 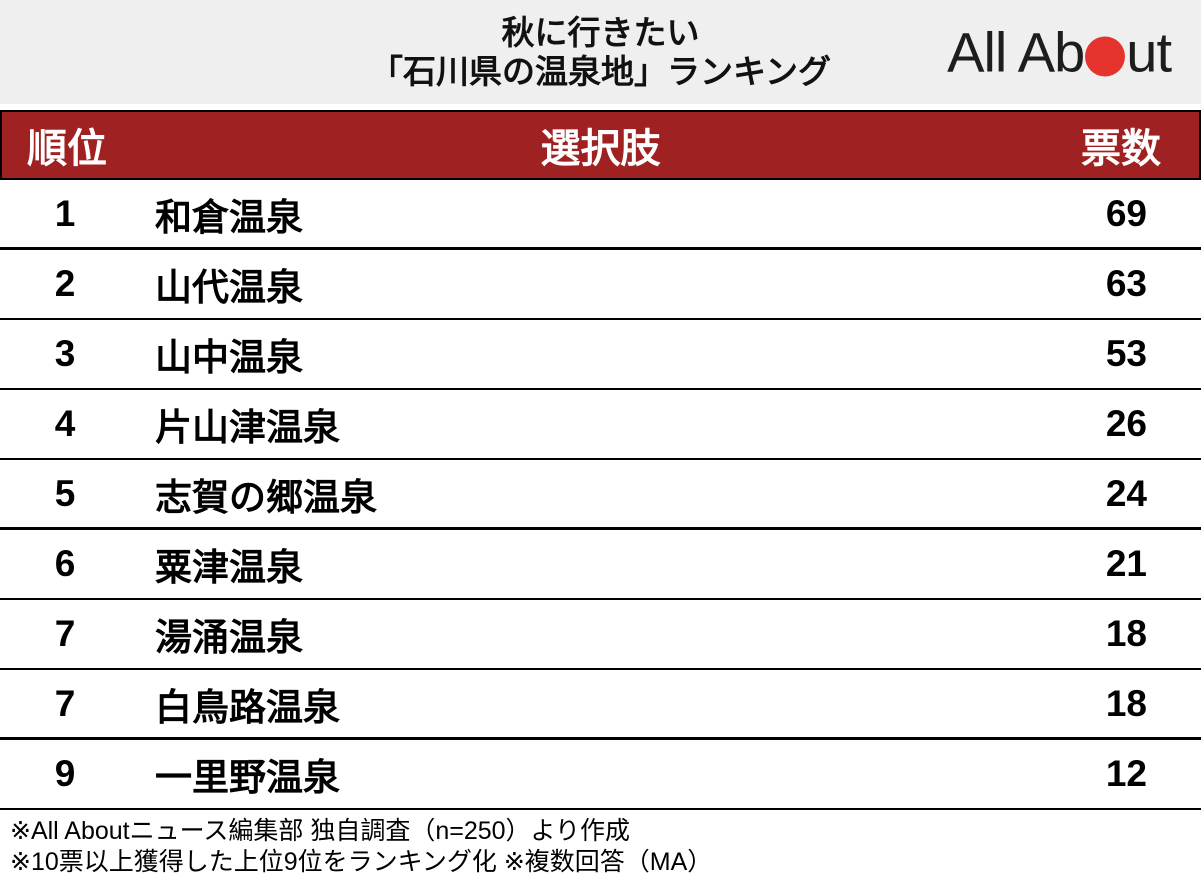 What do you see at coordinates (600, 635) in the screenshot?
I see `table-row: 7 湯涌温泉 18` at bounding box center [600, 635].